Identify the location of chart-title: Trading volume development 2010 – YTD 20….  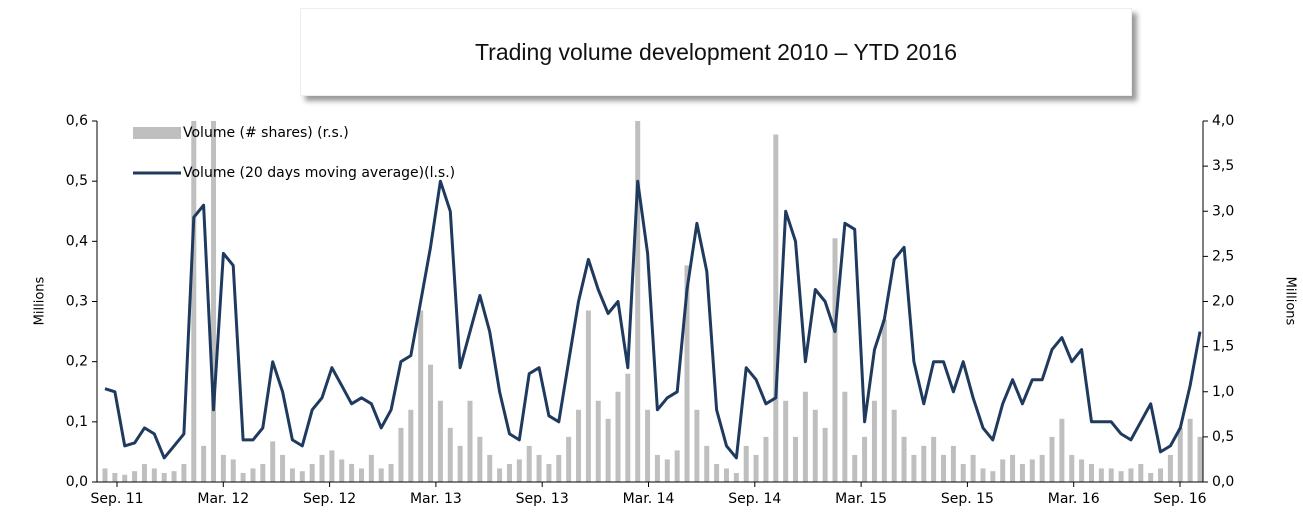
(716, 52).